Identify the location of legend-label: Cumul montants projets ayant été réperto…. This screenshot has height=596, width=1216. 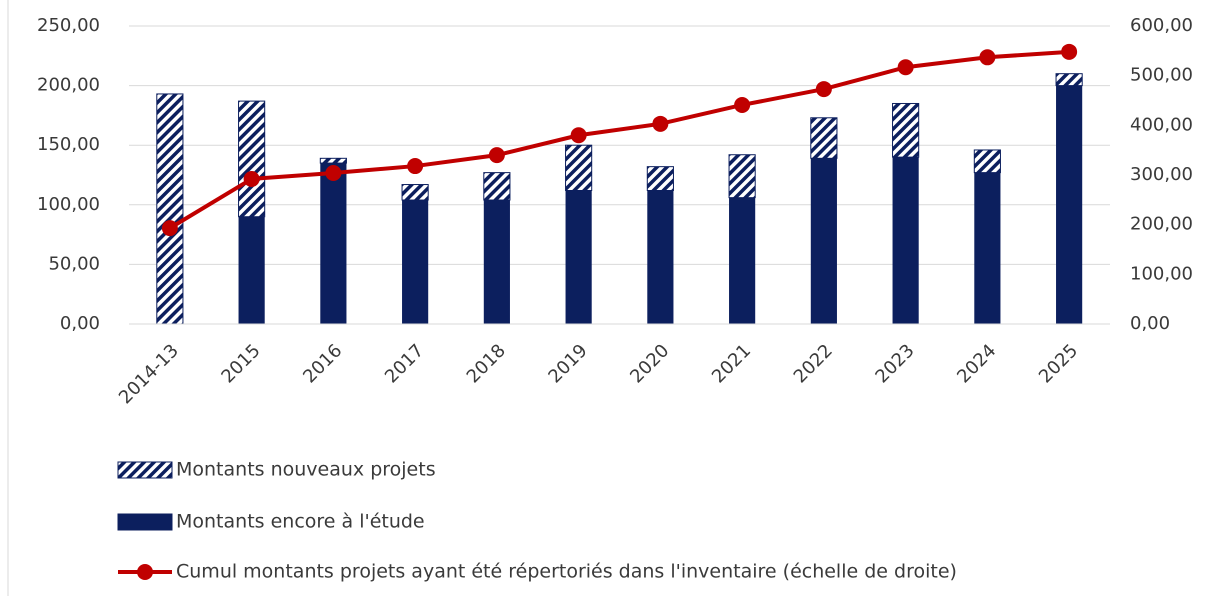
(566, 572).